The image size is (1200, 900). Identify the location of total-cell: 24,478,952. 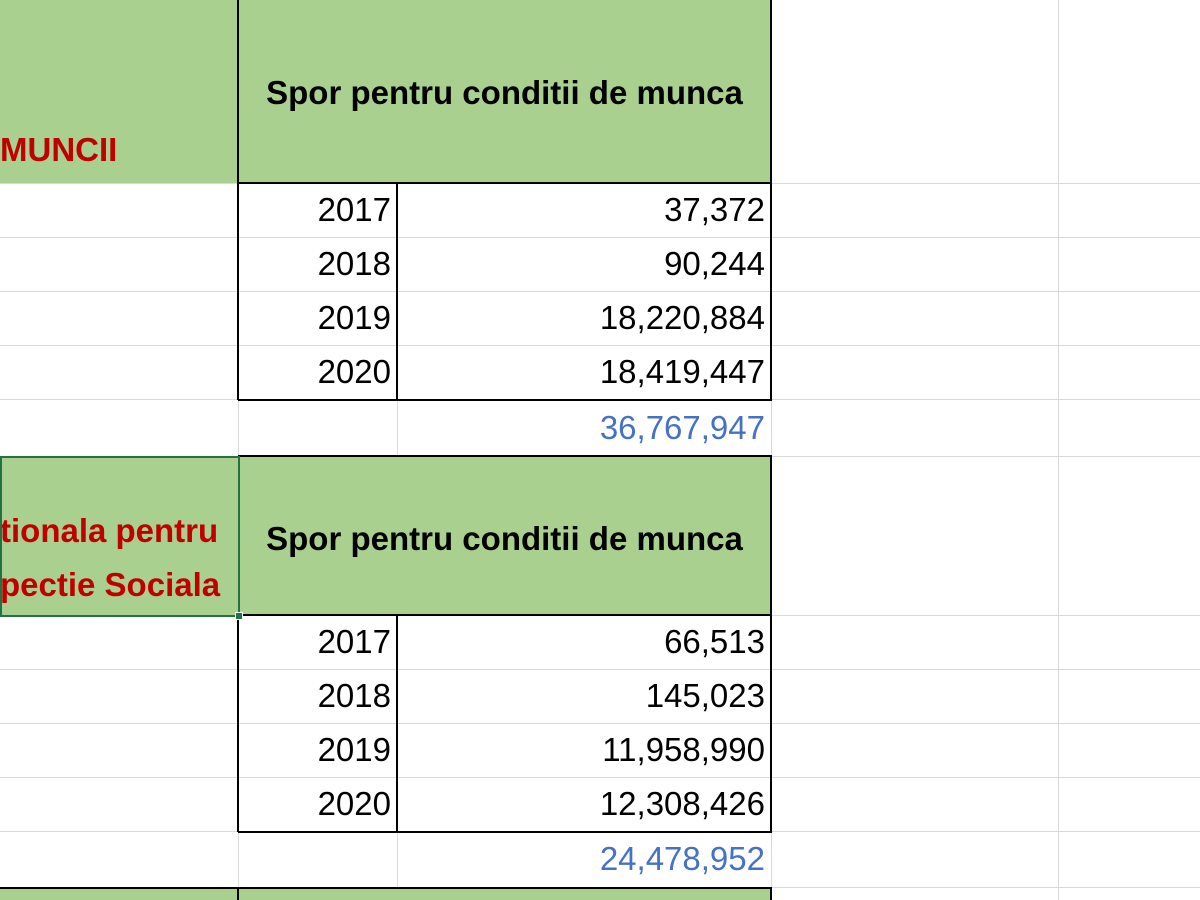
(682, 858).